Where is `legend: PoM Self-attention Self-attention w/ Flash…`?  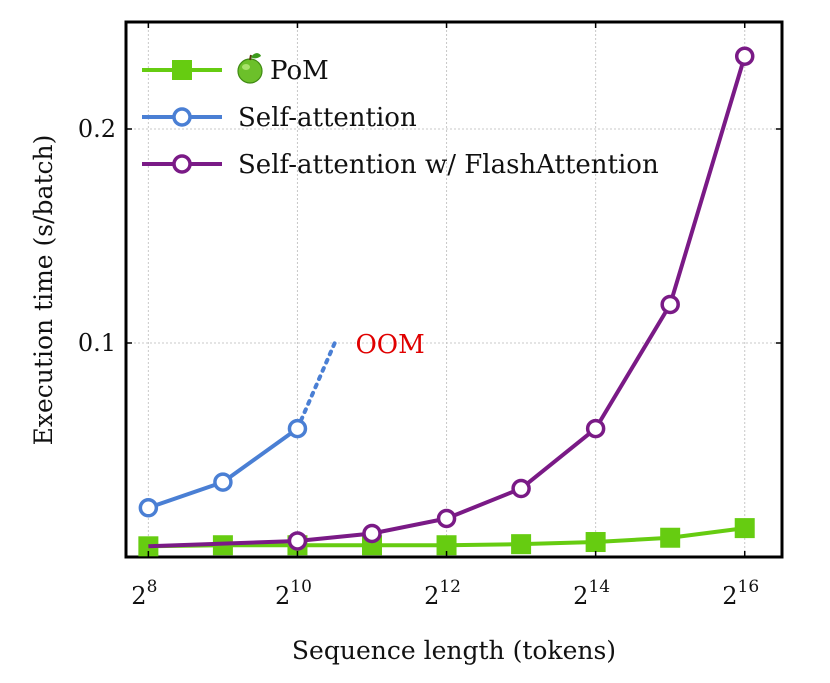 legend: PoM Self-attention Self-attention w/ Flash… is located at coordinates (400, 116).